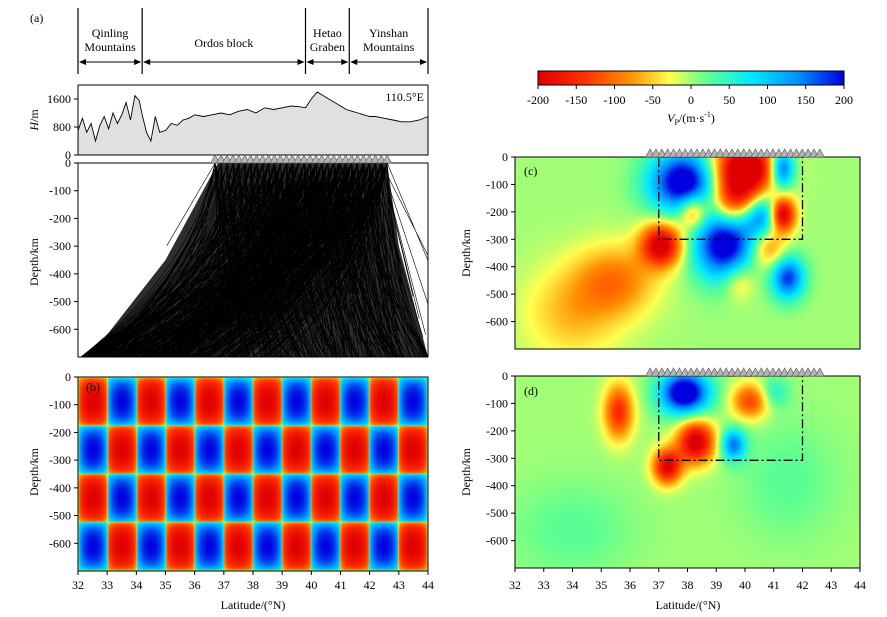 This screenshot has height=617, width=887. I want to click on panel-ray-paths: 0 -100 -200 -300 -400 -500 -600 Depth/km, so click(228, 256).